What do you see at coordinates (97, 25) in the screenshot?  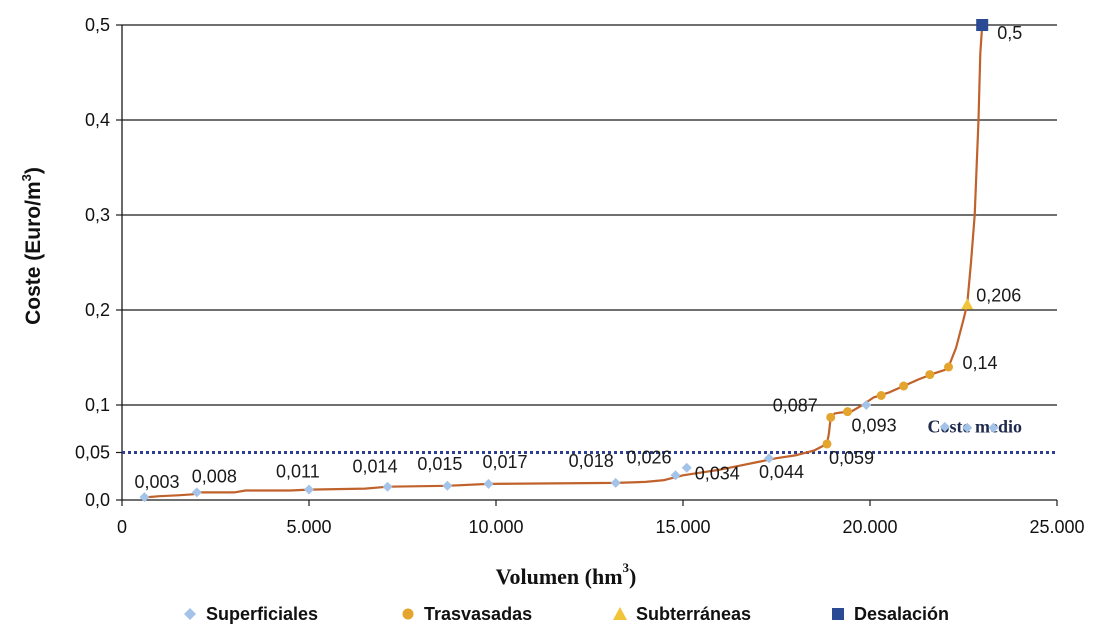 I see `y-tick-label: 0,5` at bounding box center [97, 25].